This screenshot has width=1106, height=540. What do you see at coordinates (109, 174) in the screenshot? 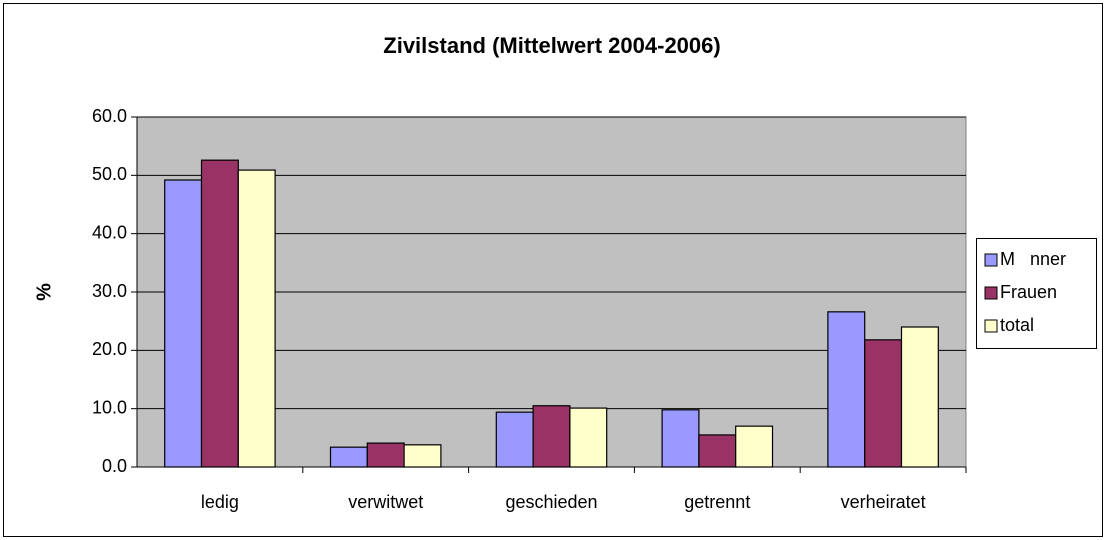
I see `y-tick-label: 50.0` at bounding box center [109, 174].